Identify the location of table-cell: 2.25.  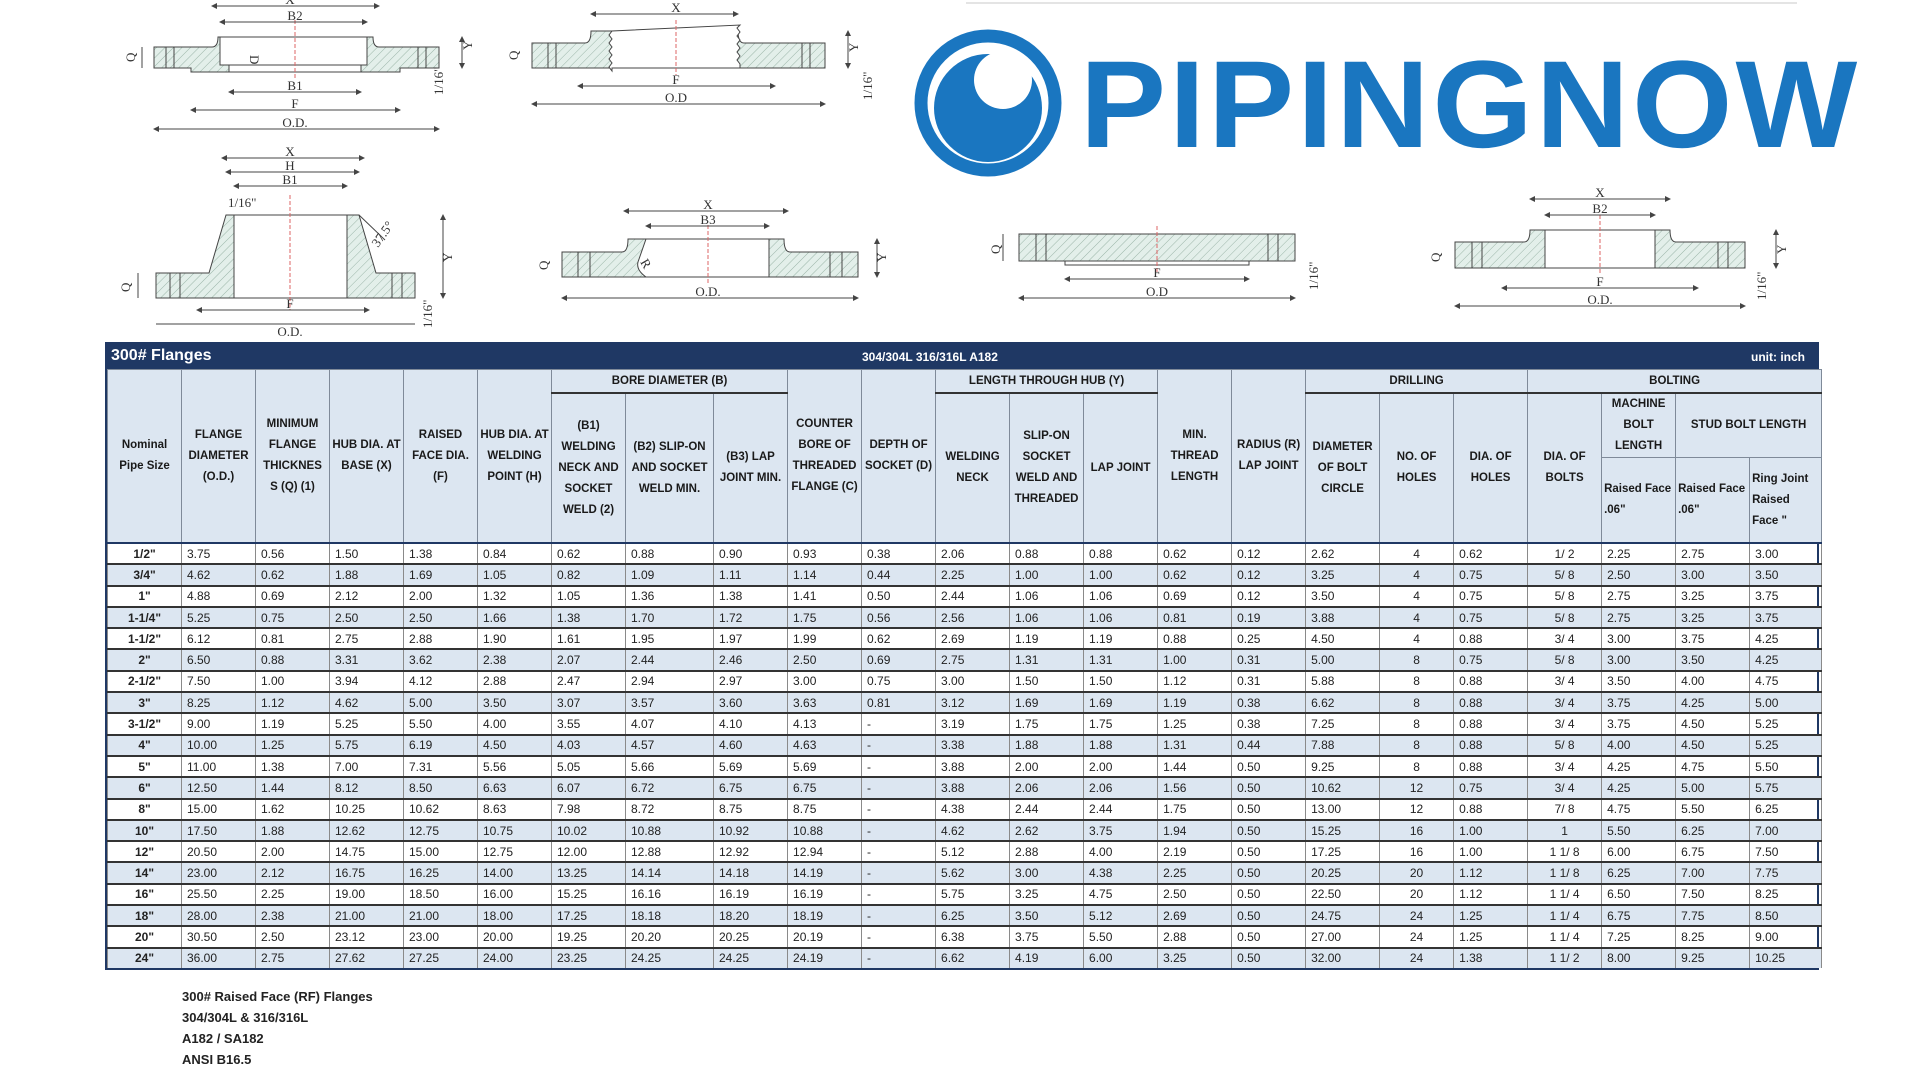
(1195, 872).